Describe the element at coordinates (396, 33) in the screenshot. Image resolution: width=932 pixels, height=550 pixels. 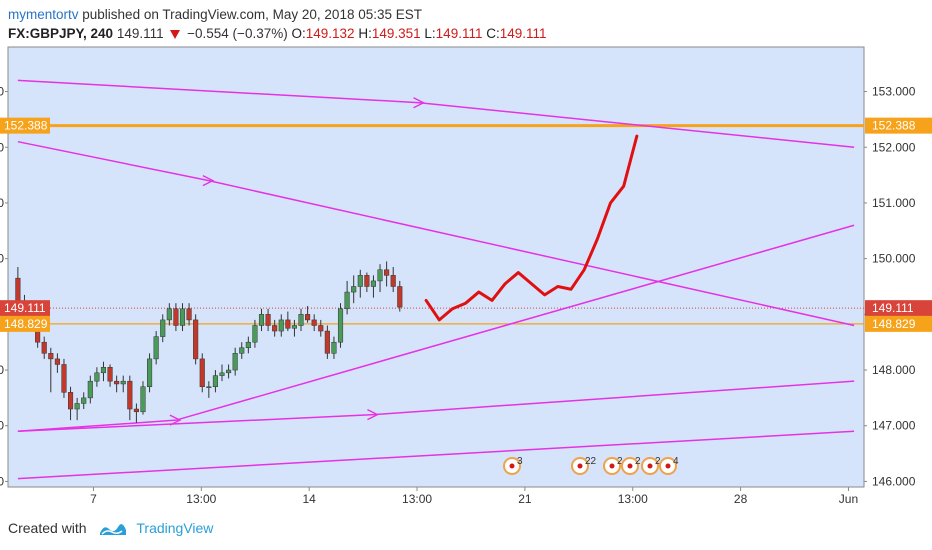
I see `high-value: 149.351` at that location.